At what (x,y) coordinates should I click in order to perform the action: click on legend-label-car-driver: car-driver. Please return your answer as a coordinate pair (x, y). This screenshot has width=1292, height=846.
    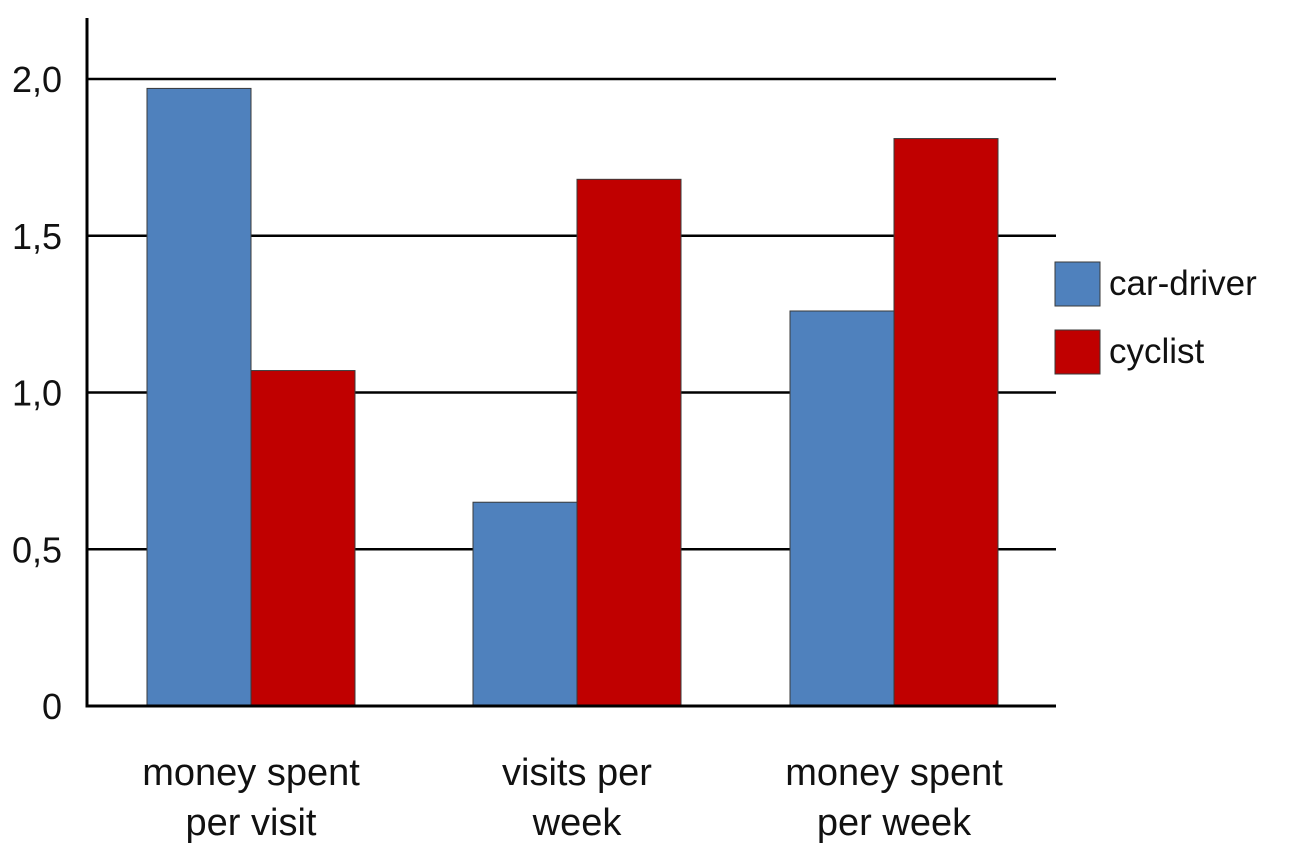
    Looking at the image, I should click on (1183, 283).